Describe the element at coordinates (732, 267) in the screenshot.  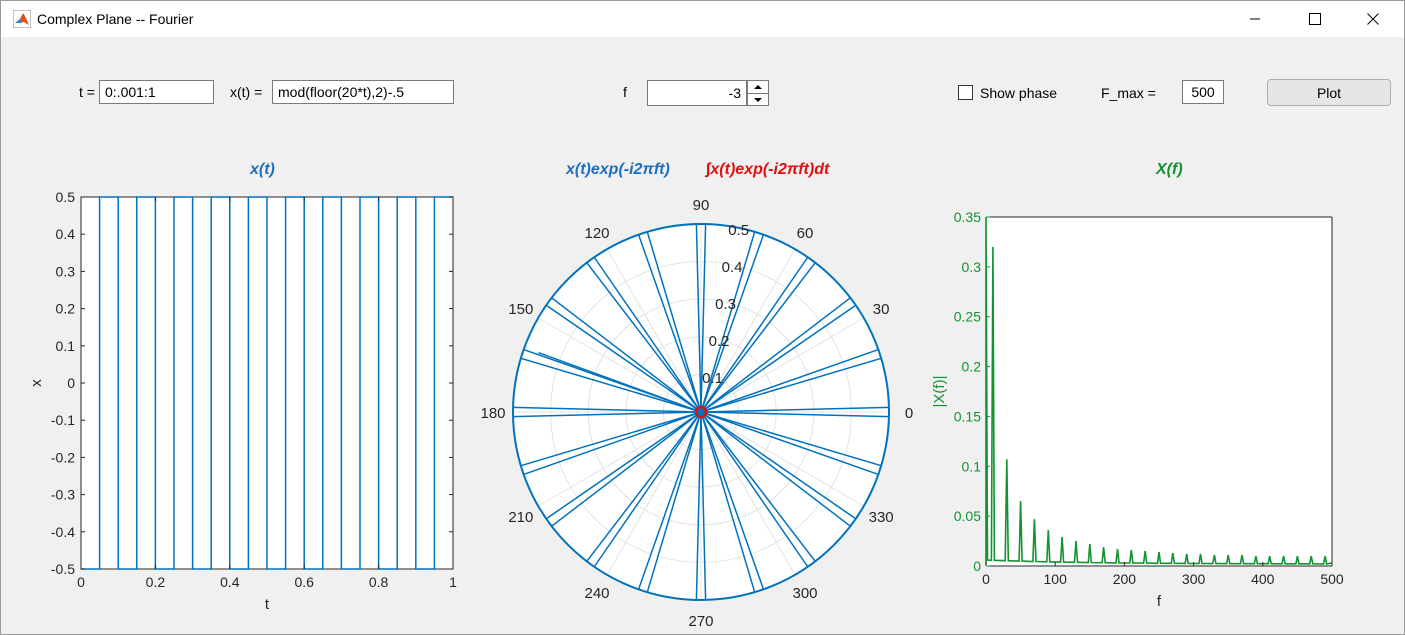
I see `polar-r-tick-label: 0.4` at that location.